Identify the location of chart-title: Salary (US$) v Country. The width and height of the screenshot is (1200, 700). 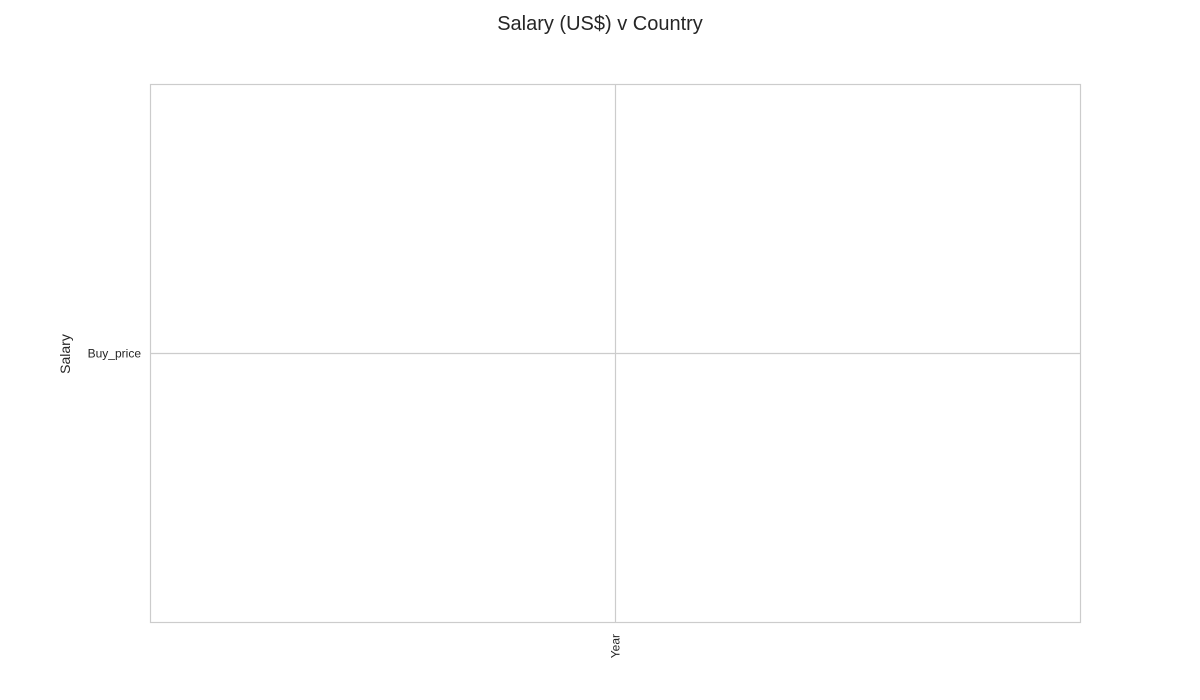
(600, 24).